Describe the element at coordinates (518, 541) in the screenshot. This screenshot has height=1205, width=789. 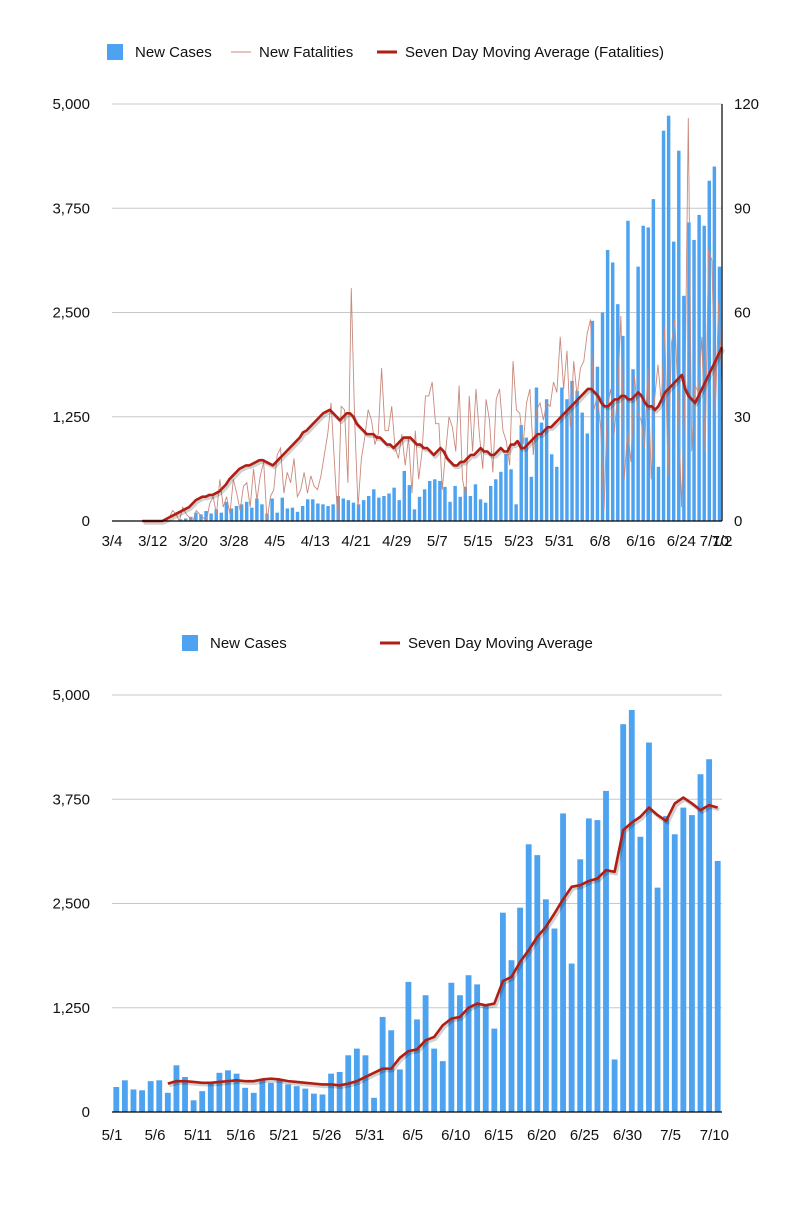
I see `x-tick-label: 5/23` at that location.